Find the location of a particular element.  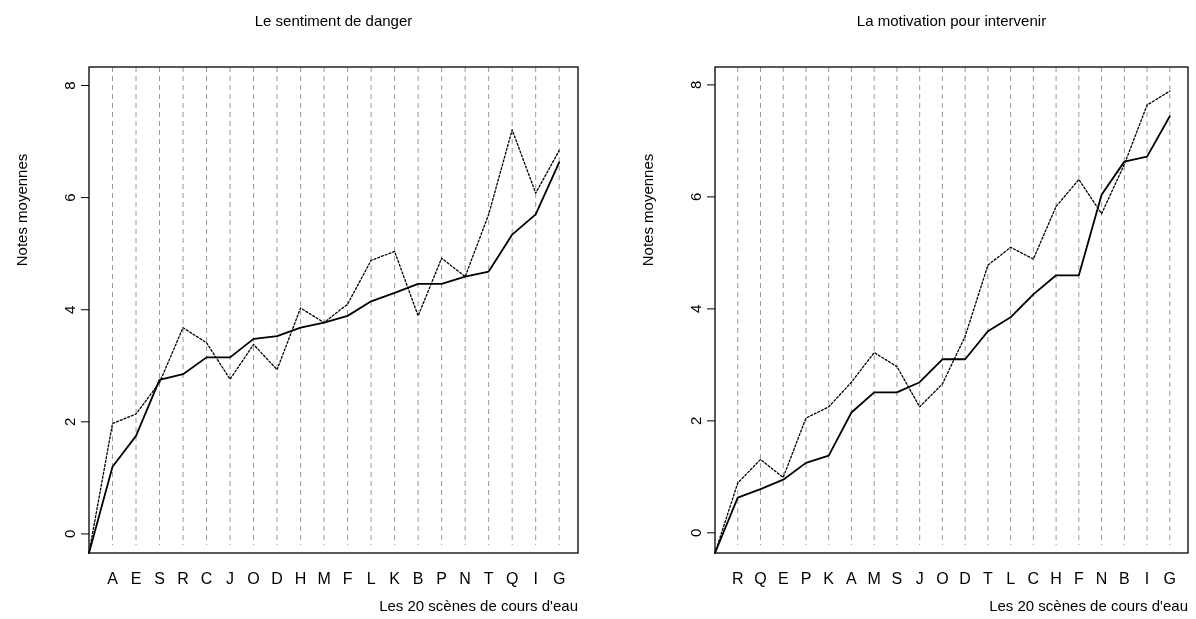

chart-title: Le sentiment de danger is located at coordinates (333, 20).